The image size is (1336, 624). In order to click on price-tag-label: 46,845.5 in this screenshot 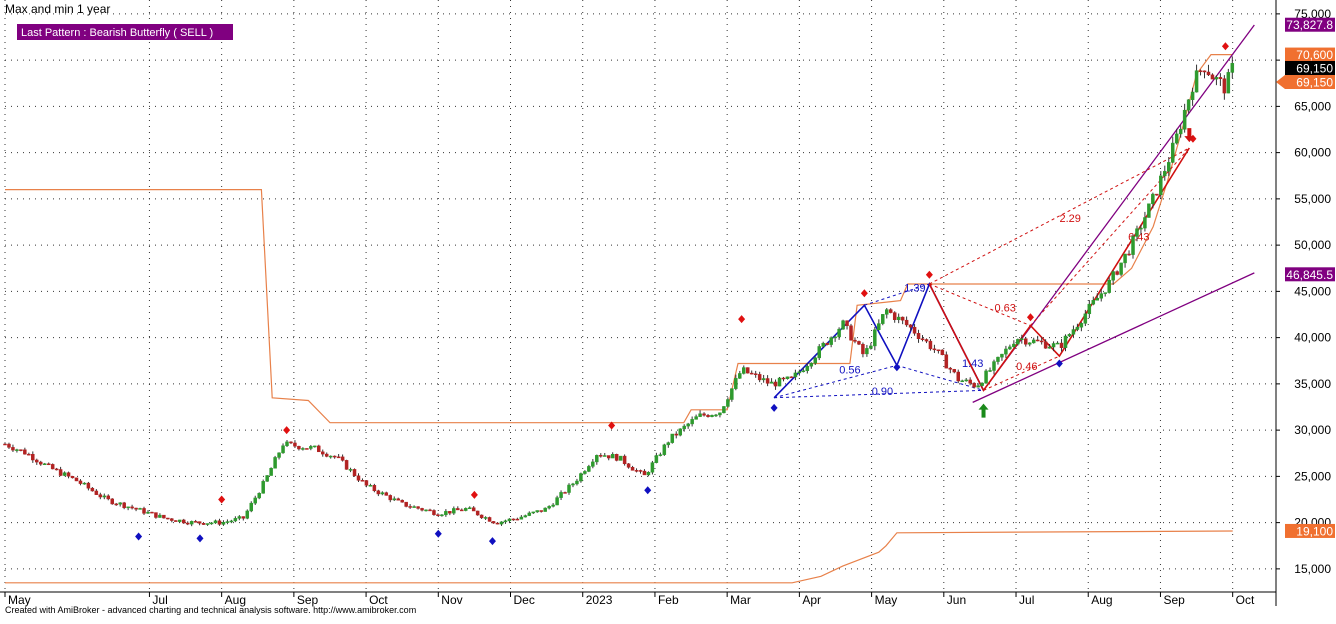, I will do `click(1309, 275)`.